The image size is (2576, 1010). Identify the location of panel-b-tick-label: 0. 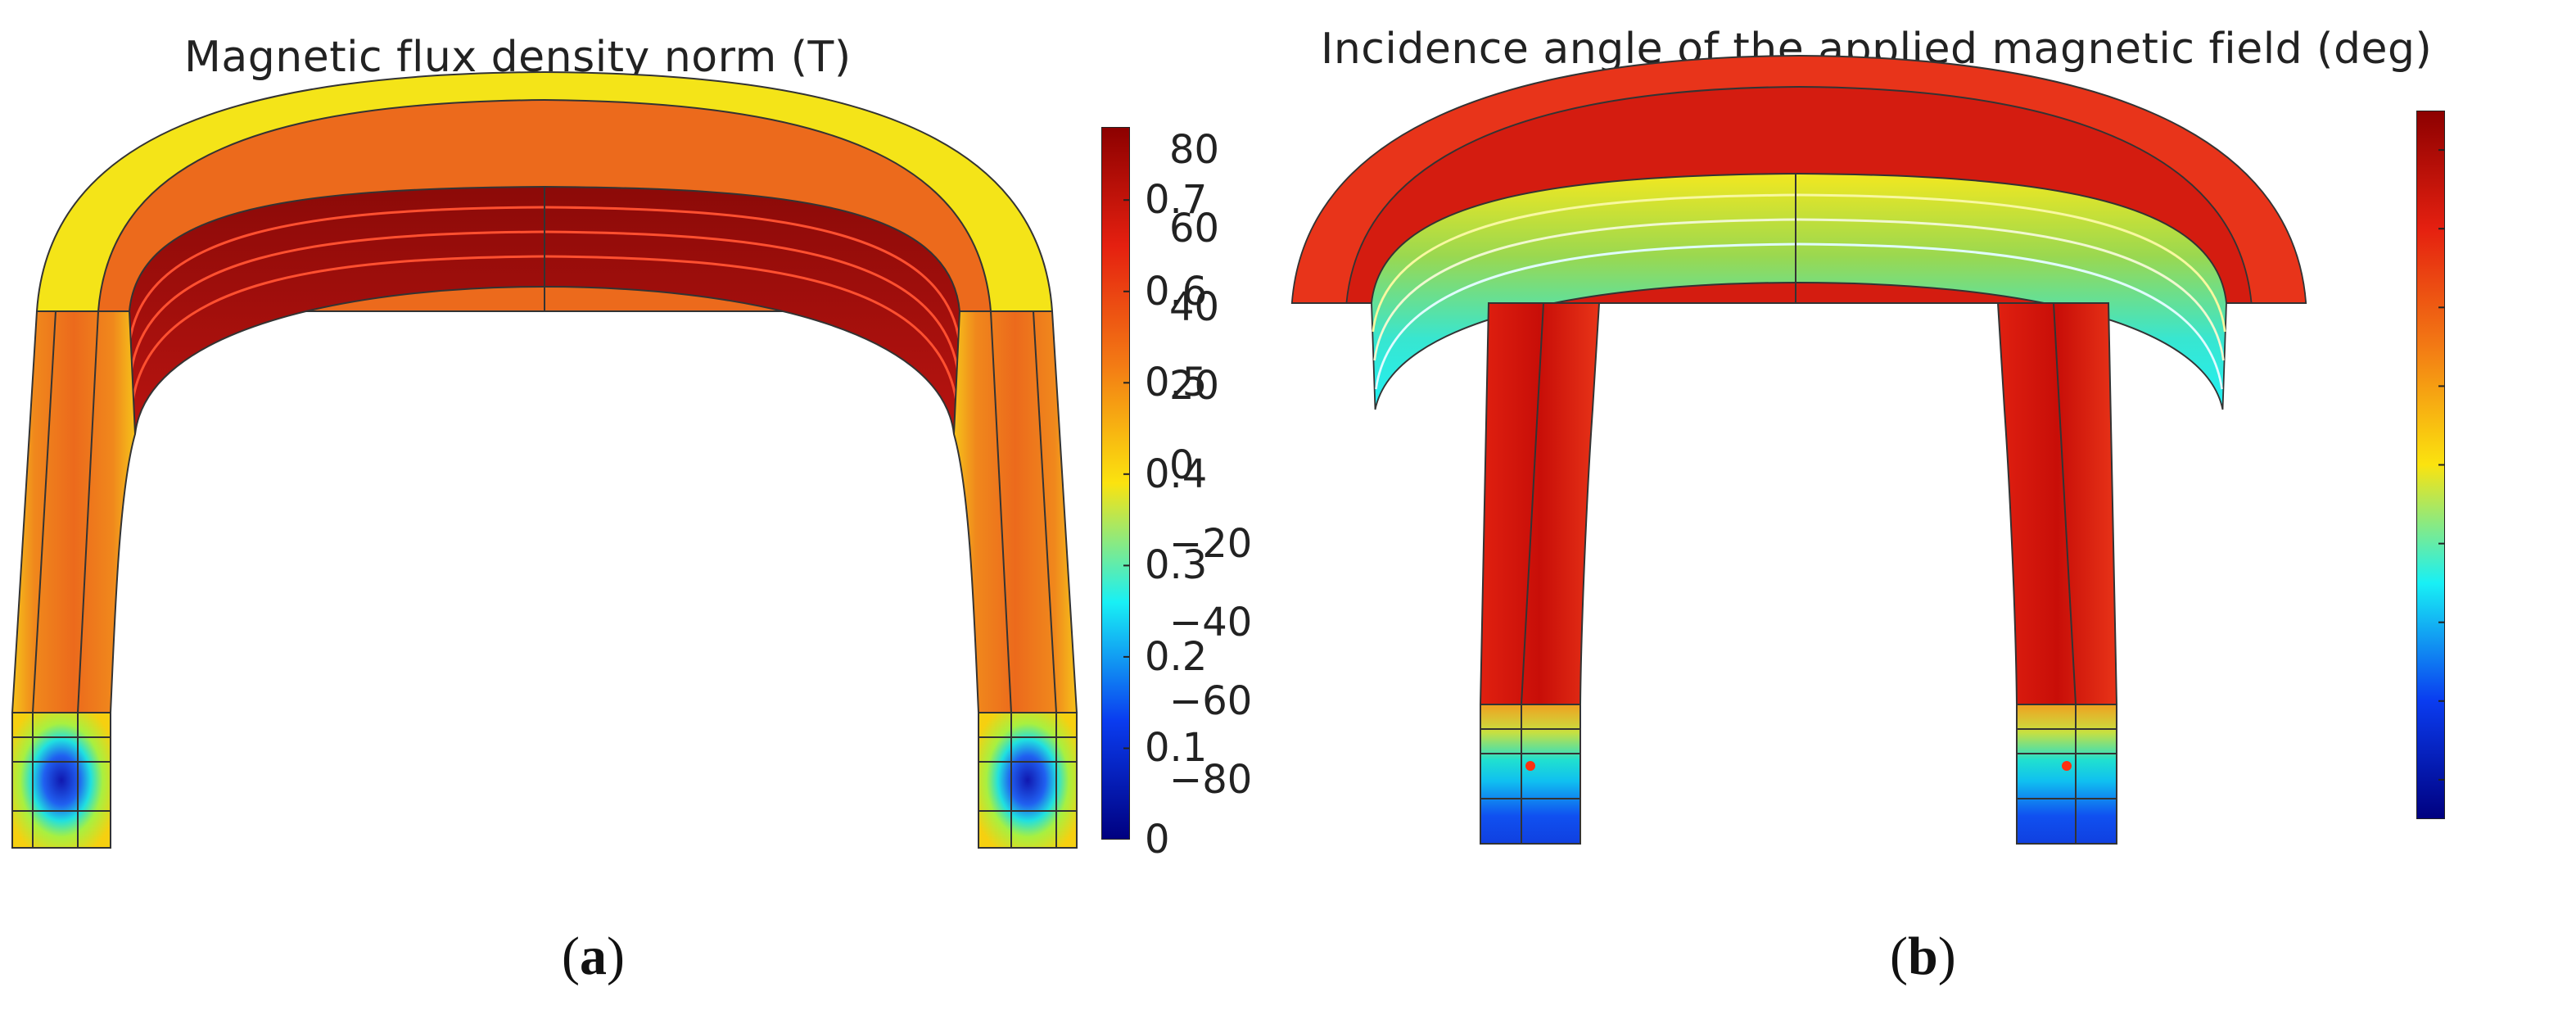
(1182, 465).